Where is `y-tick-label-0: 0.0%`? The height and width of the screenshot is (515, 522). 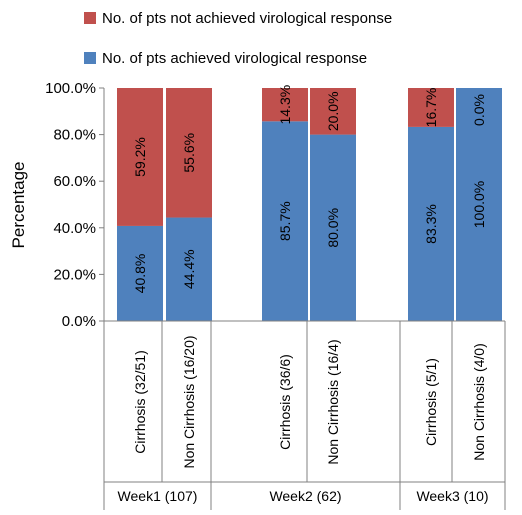
y-tick-label-0: 0.0% is located at coordinates (79, 321).